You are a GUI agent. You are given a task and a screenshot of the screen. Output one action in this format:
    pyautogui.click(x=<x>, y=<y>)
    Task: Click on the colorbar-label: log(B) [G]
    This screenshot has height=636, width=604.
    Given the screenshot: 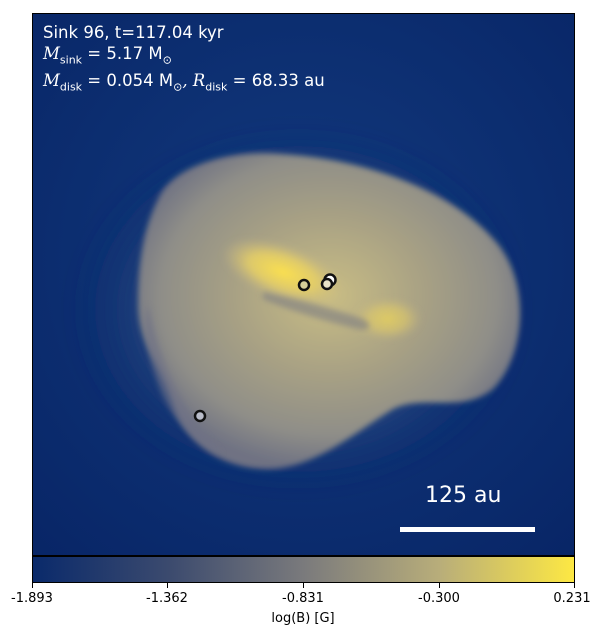 What is the action you would take?
    pyautogui.click(x=303, y=618)
    